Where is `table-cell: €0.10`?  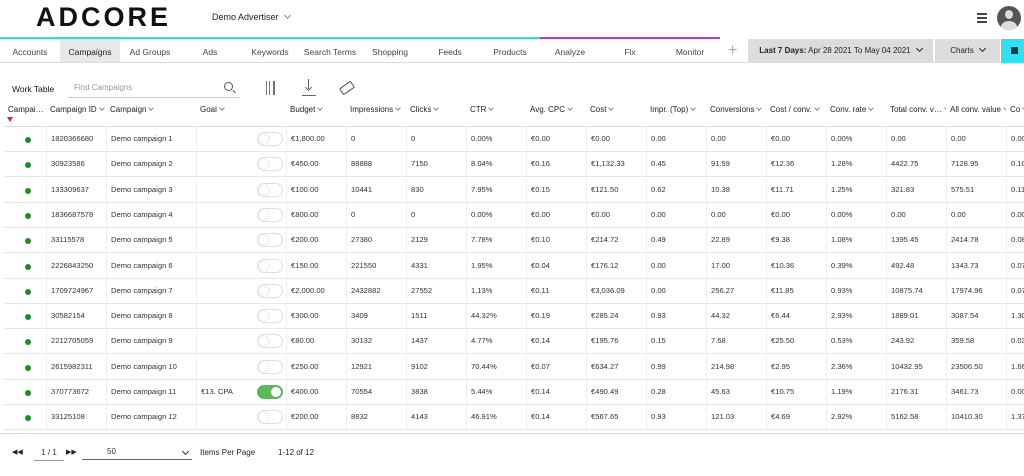
table-cell: €0.10 is located at coordinates (556, 241).